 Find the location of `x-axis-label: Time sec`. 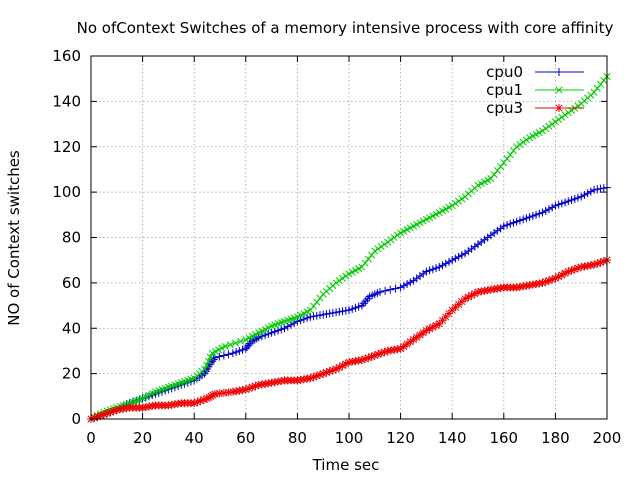

x-axis-label: Time sec is located at coordinates (346, 465).